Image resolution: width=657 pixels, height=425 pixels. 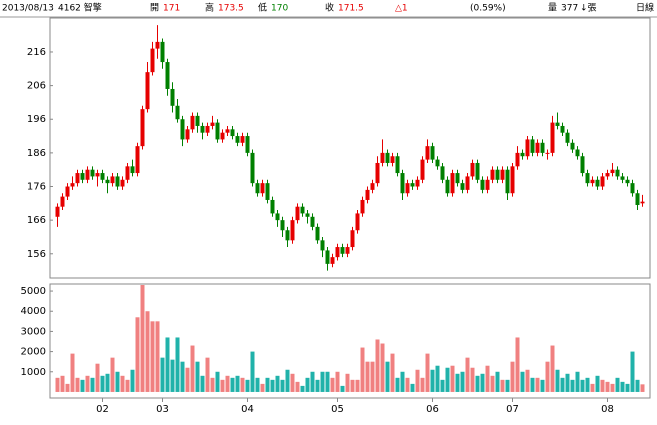 I want to click on y-tick-label: 166, so click(x=36, y=220).